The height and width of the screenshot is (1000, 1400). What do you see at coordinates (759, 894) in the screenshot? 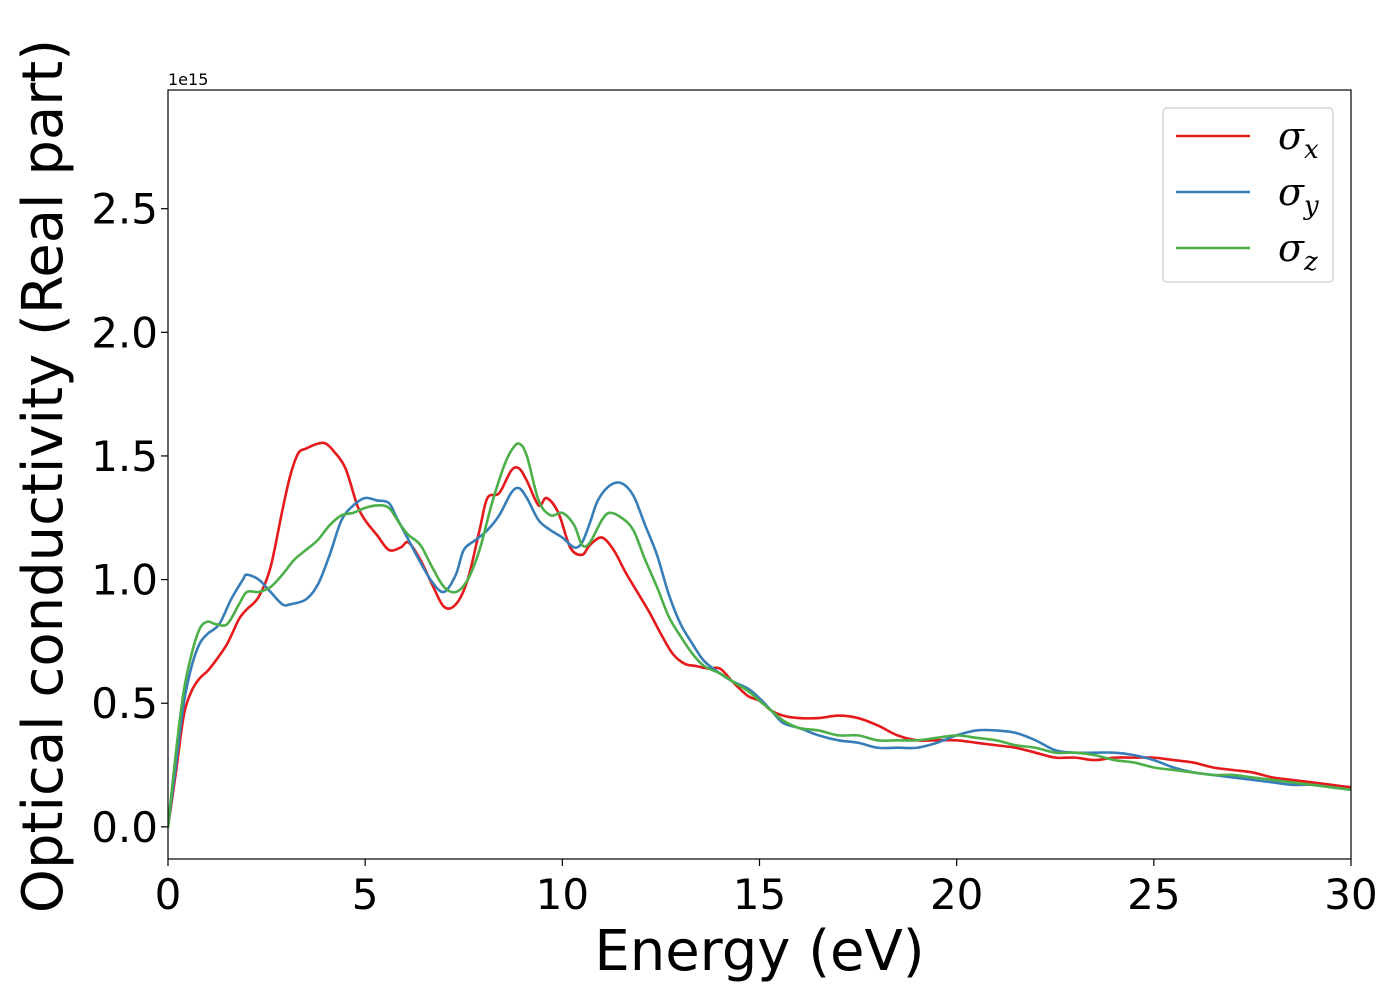
I see `x-tick-label: 15` at bounding box center [759, 894].